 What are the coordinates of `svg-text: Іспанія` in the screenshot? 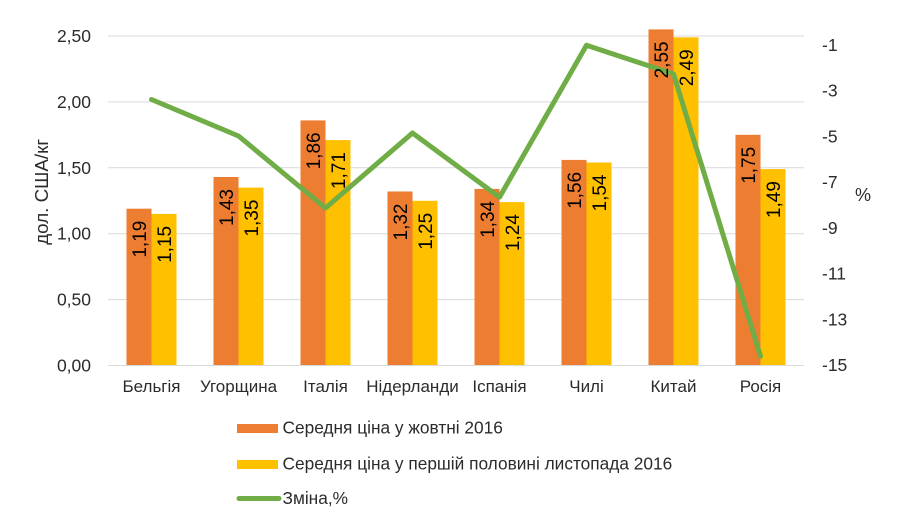 It's located at (499, 386).